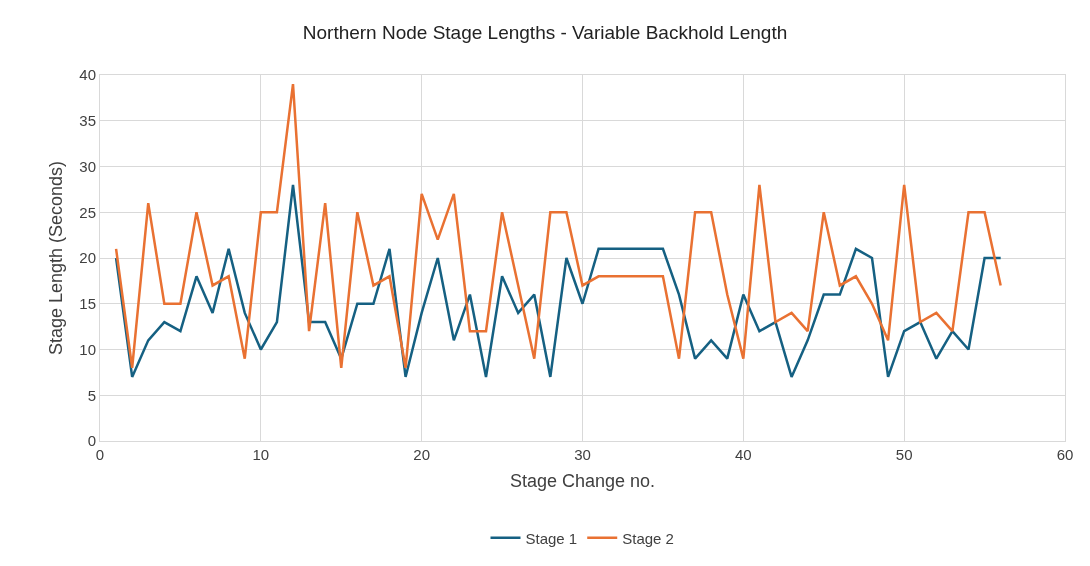  What do you see at coordinates (904, 454) in the screenshot?
I see `x-tick-label: 50` at bounding box center [904, 454].